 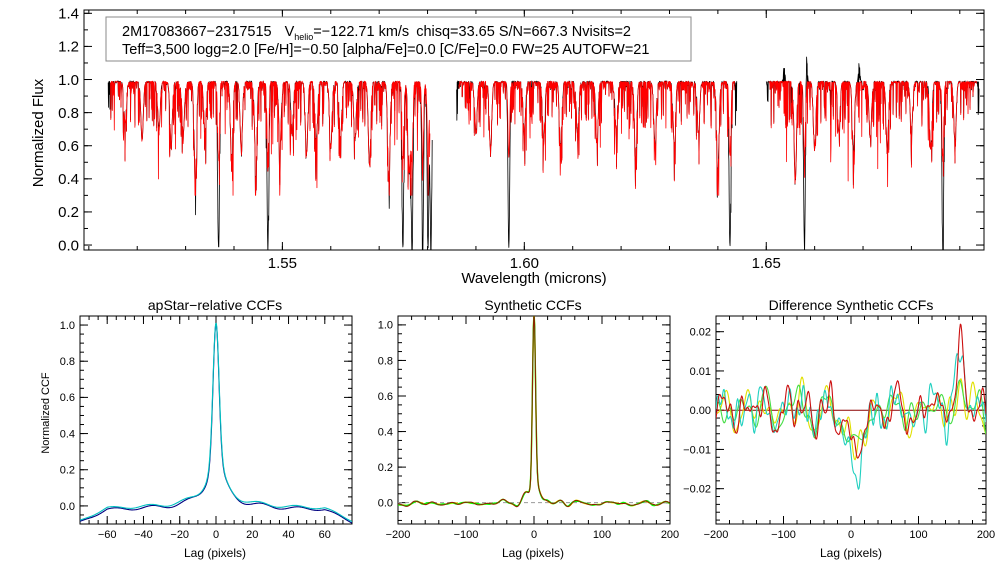 I want to click on spectrum-y-label: Normalized Flux, so click(x=38, y=132).